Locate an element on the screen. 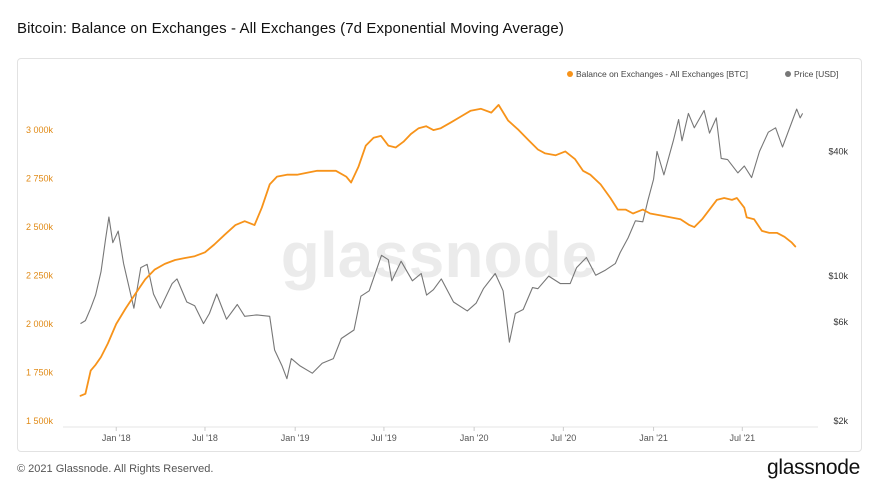 Image resolution: width=877 pixels, height=493 pixels. x-tick-label: Jan '20 is located at coordinates (474, 438).